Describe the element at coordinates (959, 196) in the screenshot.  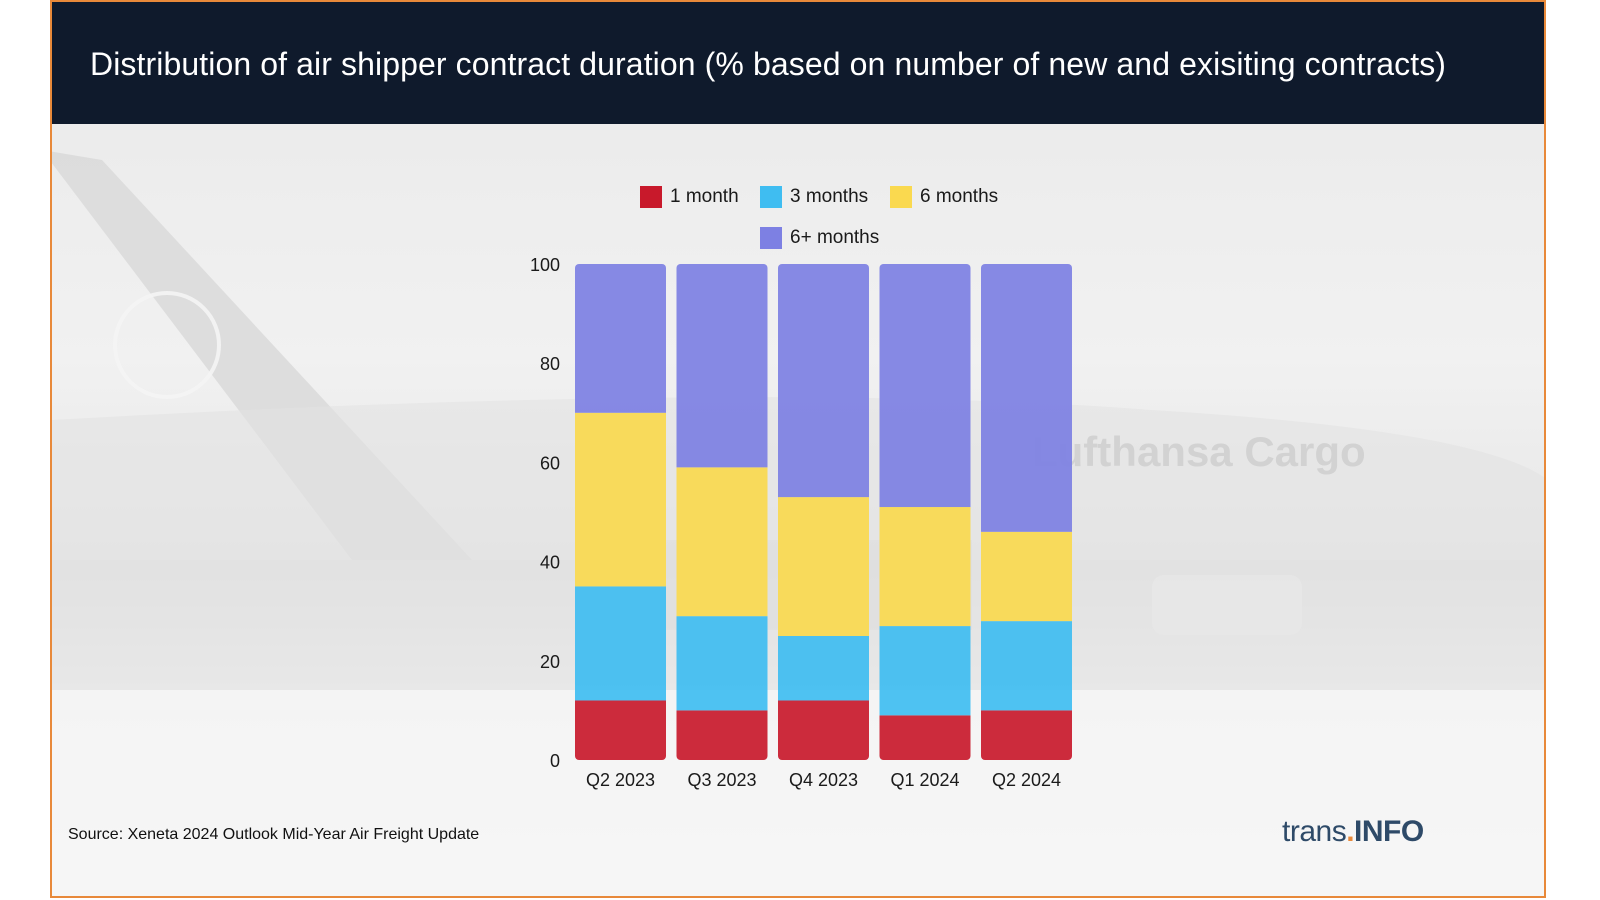
I see `legend-label-6-months: 6 months` at that location.